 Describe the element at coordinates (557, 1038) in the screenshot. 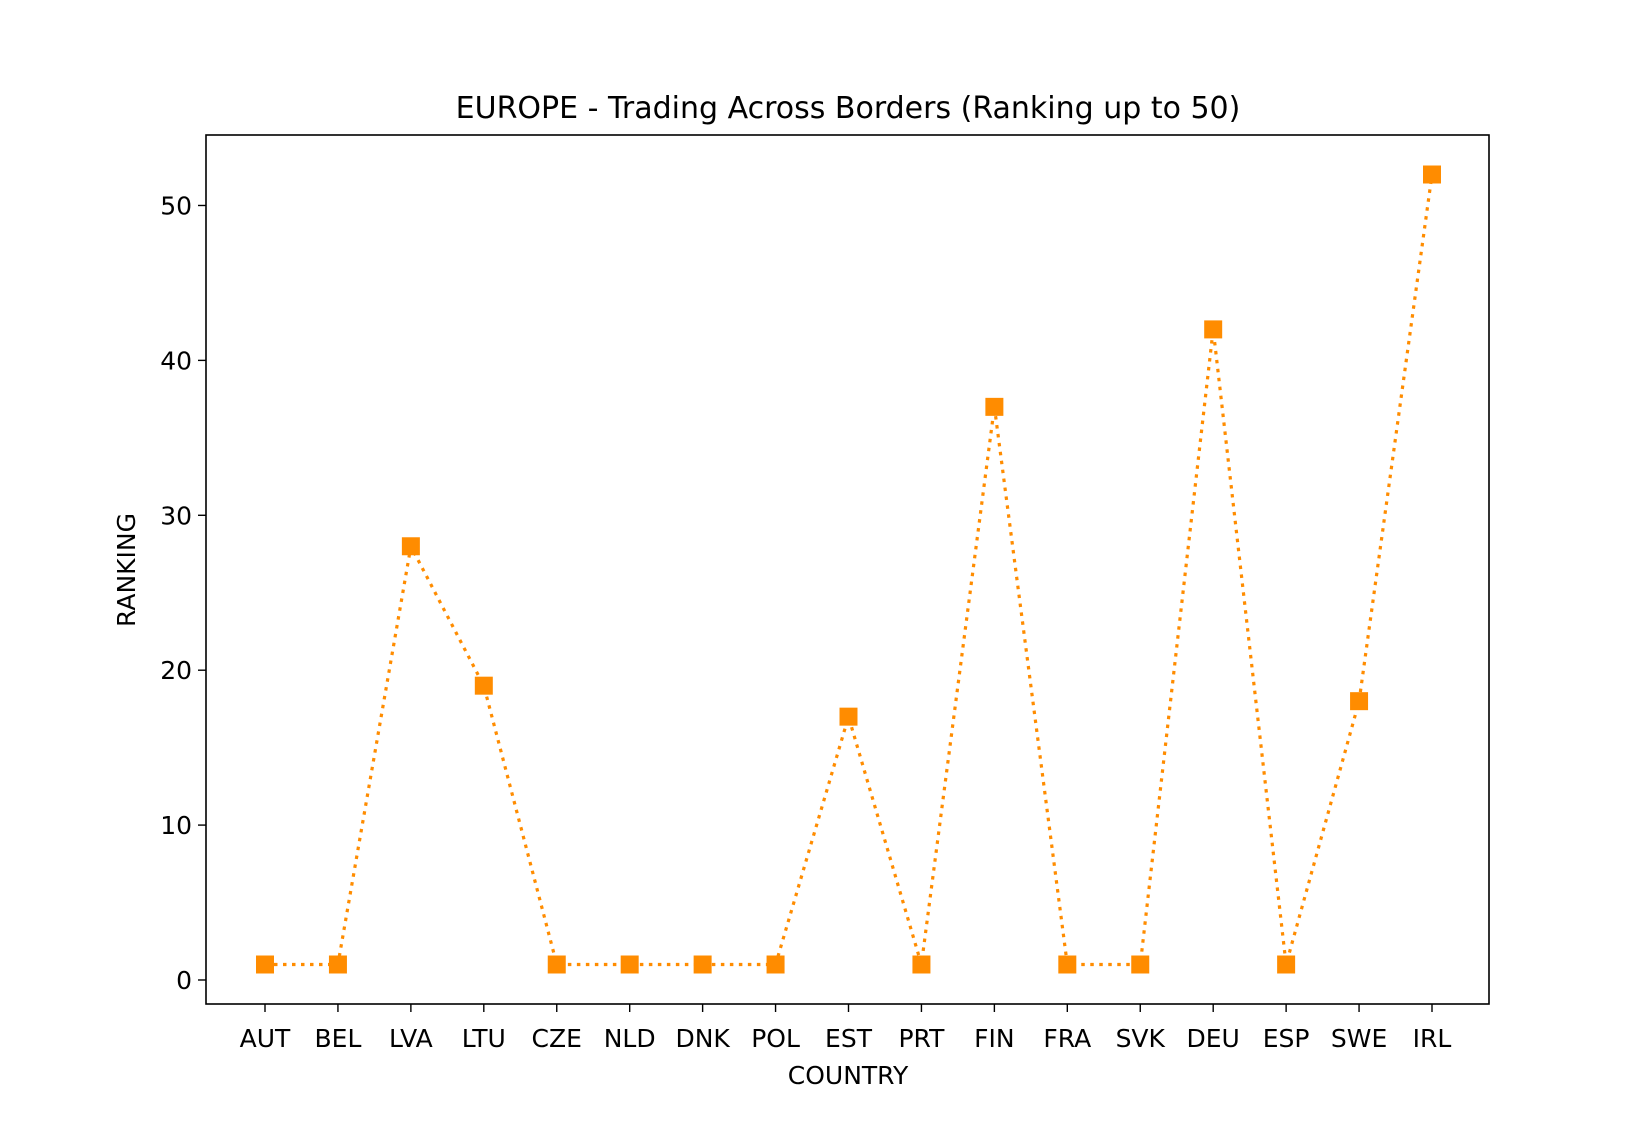

I see `x-tick-label-cze: CZE` at that location.